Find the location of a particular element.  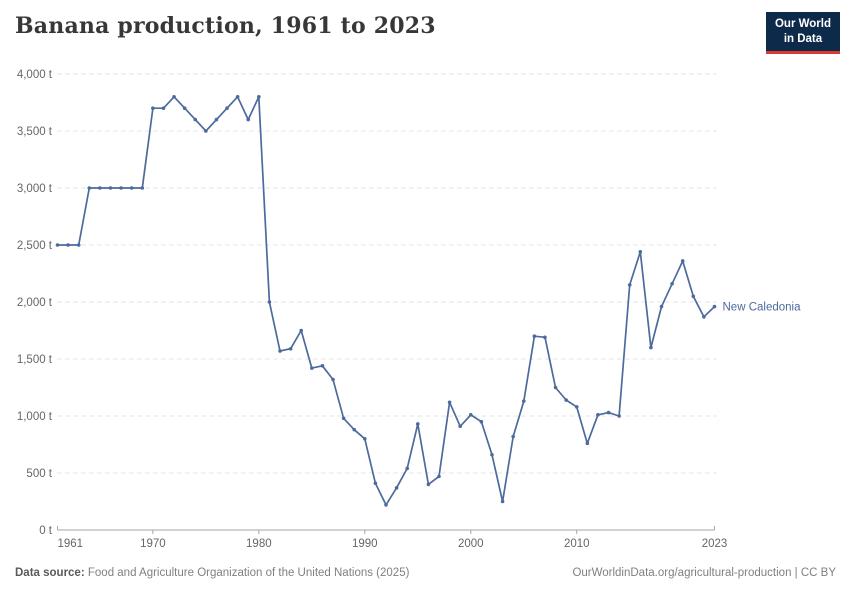

series-label: New Caledonia is located at coordinates (762, 308).